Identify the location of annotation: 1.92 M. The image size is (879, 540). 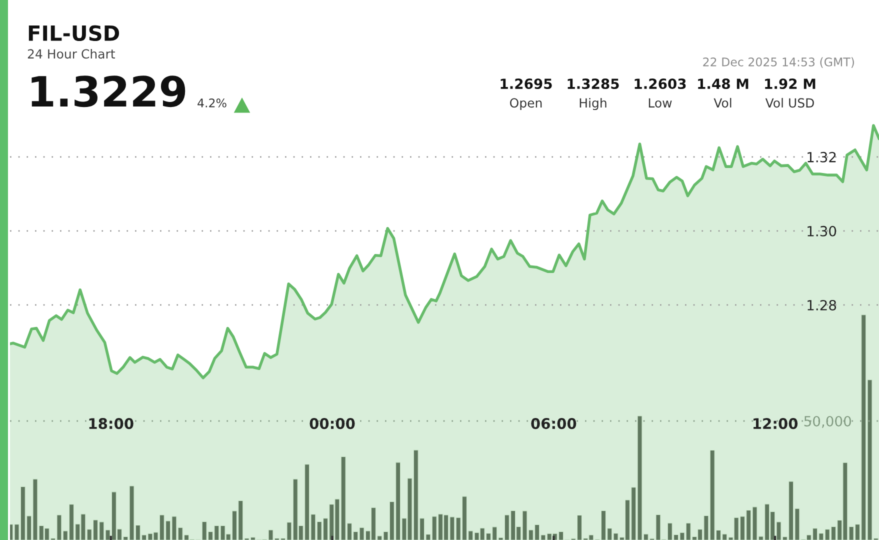
(790, 84).